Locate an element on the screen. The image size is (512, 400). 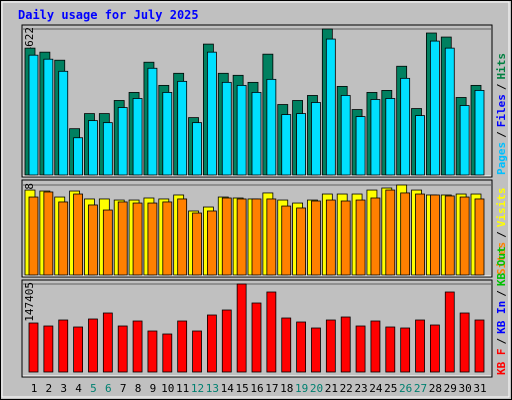
x-tick-label: 18 is located at coordinates (286, 388).